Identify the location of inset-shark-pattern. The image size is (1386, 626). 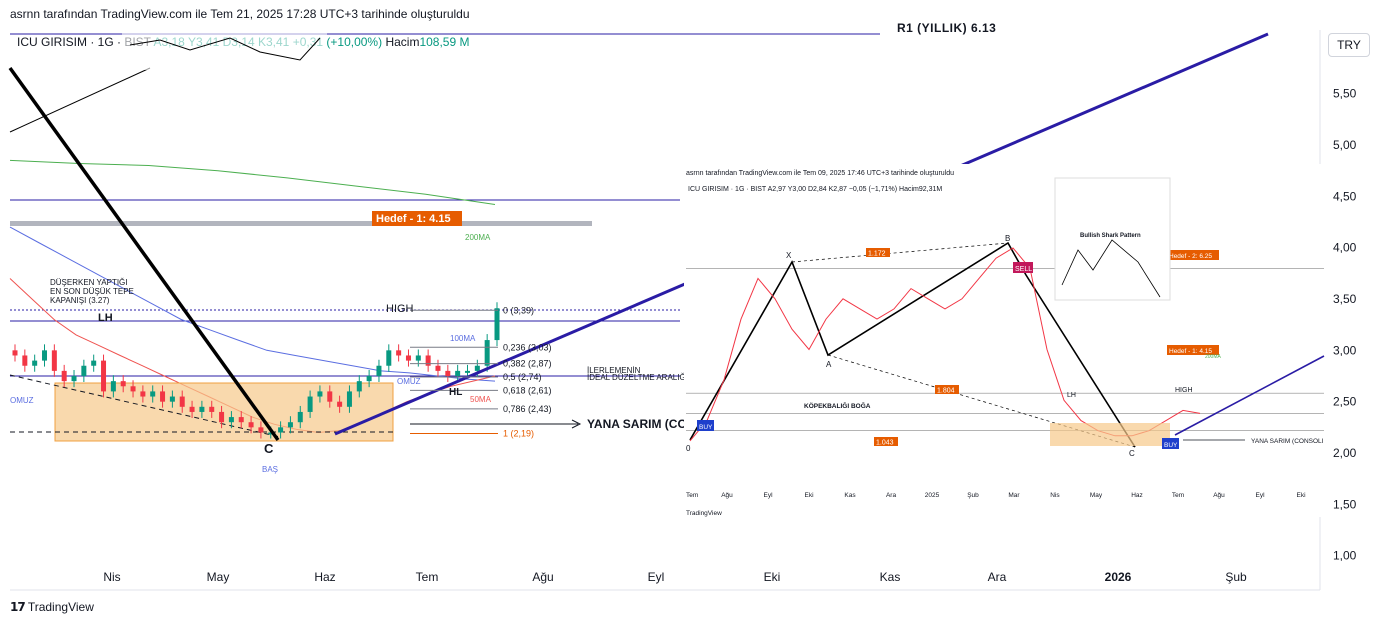
(912, 344).